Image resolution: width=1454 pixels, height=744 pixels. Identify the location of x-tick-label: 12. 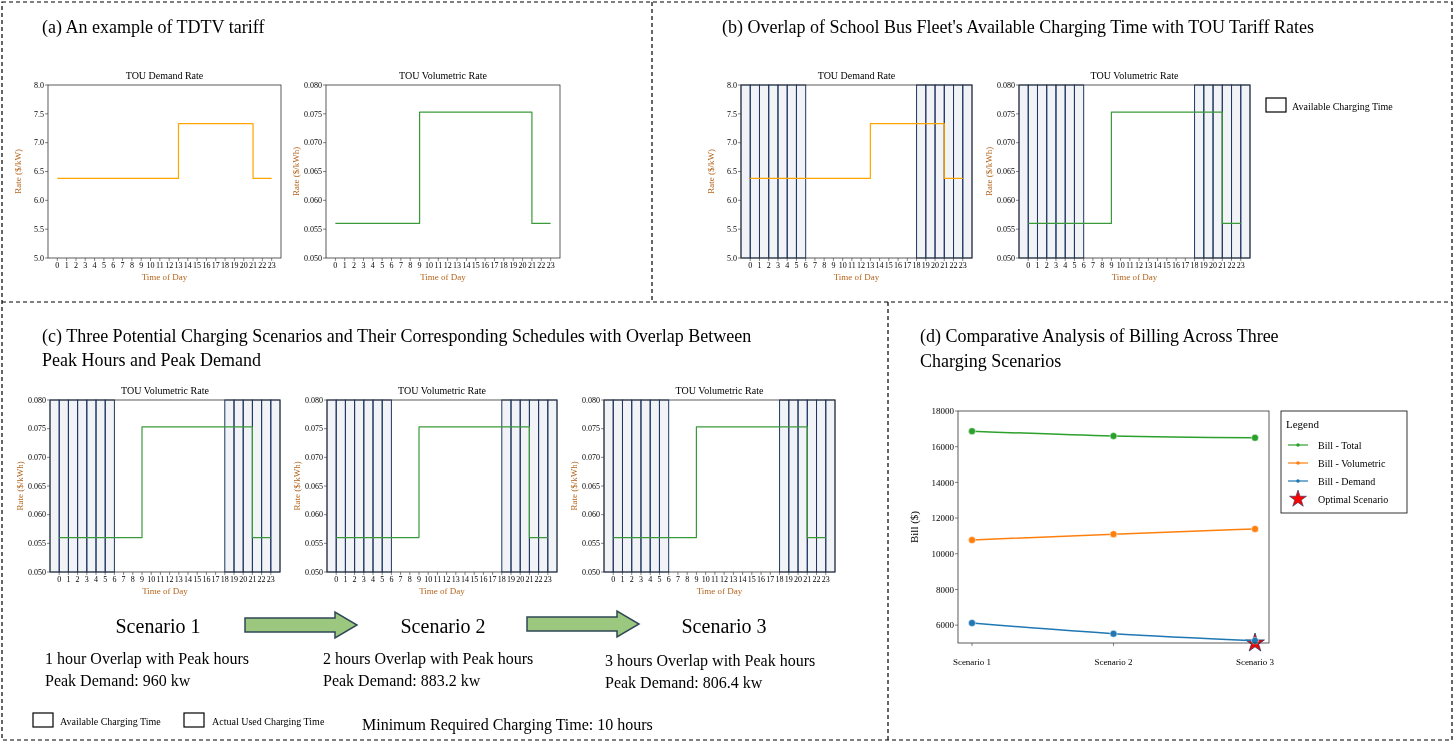
(169, 265).